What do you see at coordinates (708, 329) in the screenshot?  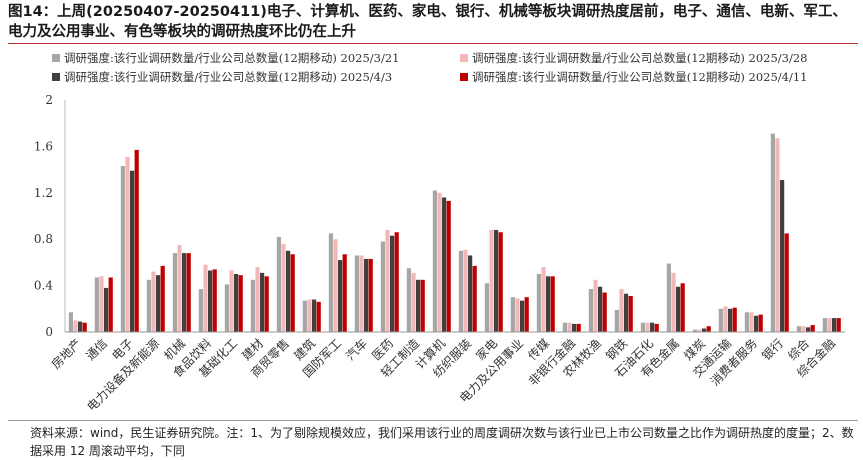 I see `bar-煤炭-s4` at bounding box center [708, 329].